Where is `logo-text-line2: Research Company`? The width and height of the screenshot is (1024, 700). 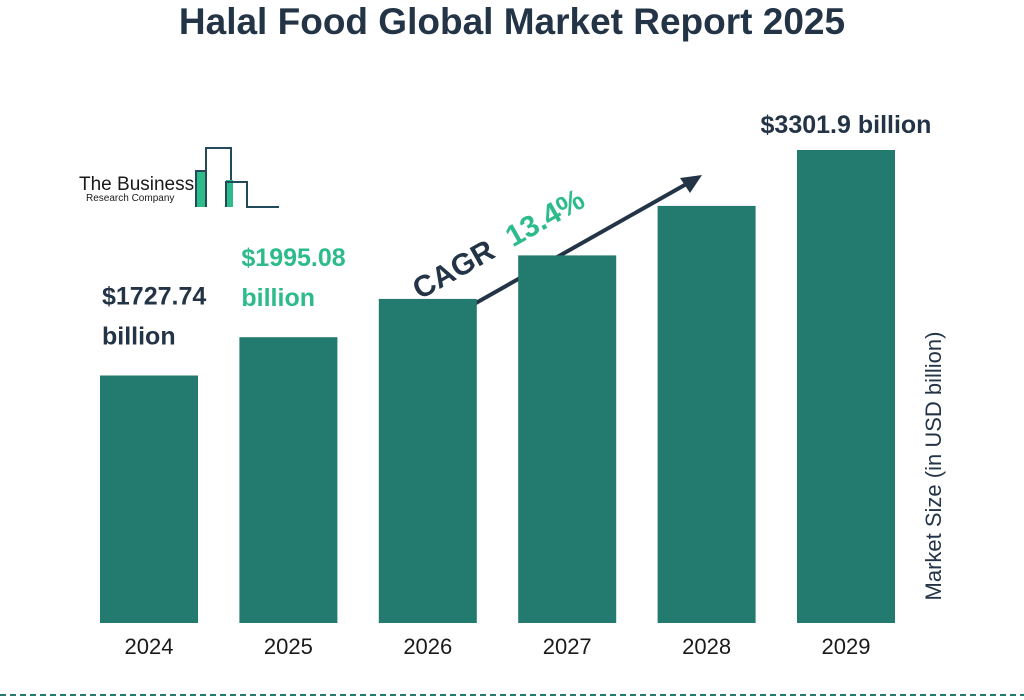
logo-text-line2: Research Company is located at coordinates (130, 198).